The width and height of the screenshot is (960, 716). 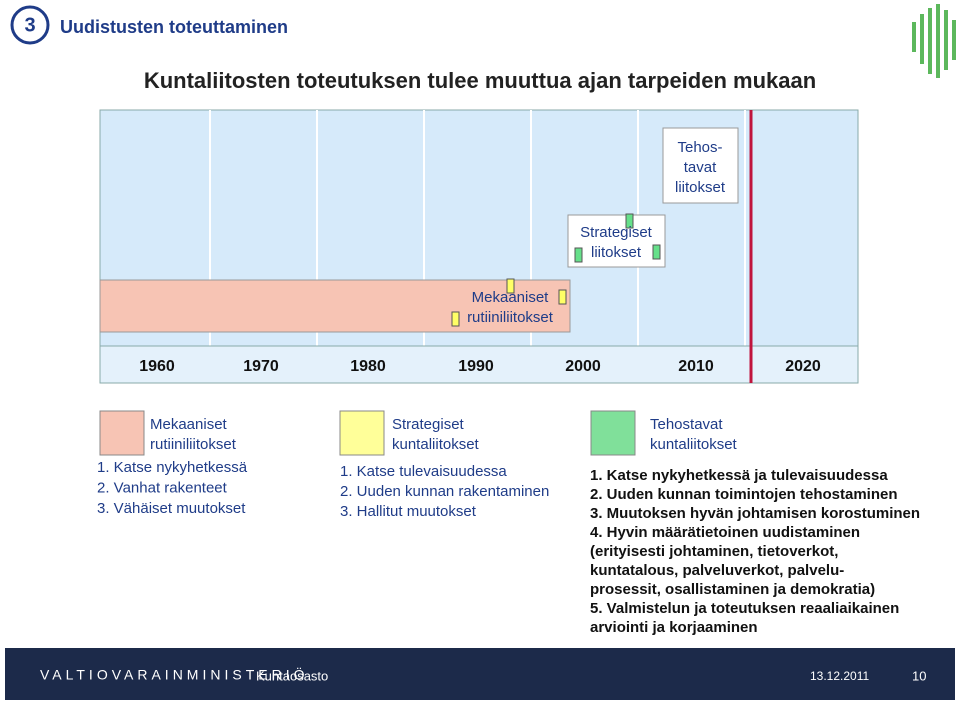 I want to click on footer-bar, so click(x=480, y=674).